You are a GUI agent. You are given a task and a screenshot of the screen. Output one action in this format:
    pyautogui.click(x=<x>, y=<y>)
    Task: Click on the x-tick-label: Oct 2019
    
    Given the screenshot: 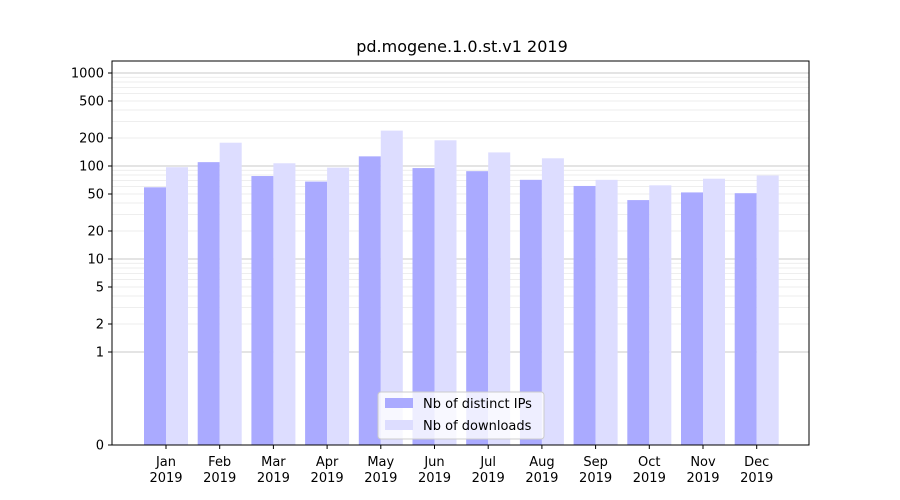 What is the action you would take?
    pyautogui.click(x=649, y=470)
    